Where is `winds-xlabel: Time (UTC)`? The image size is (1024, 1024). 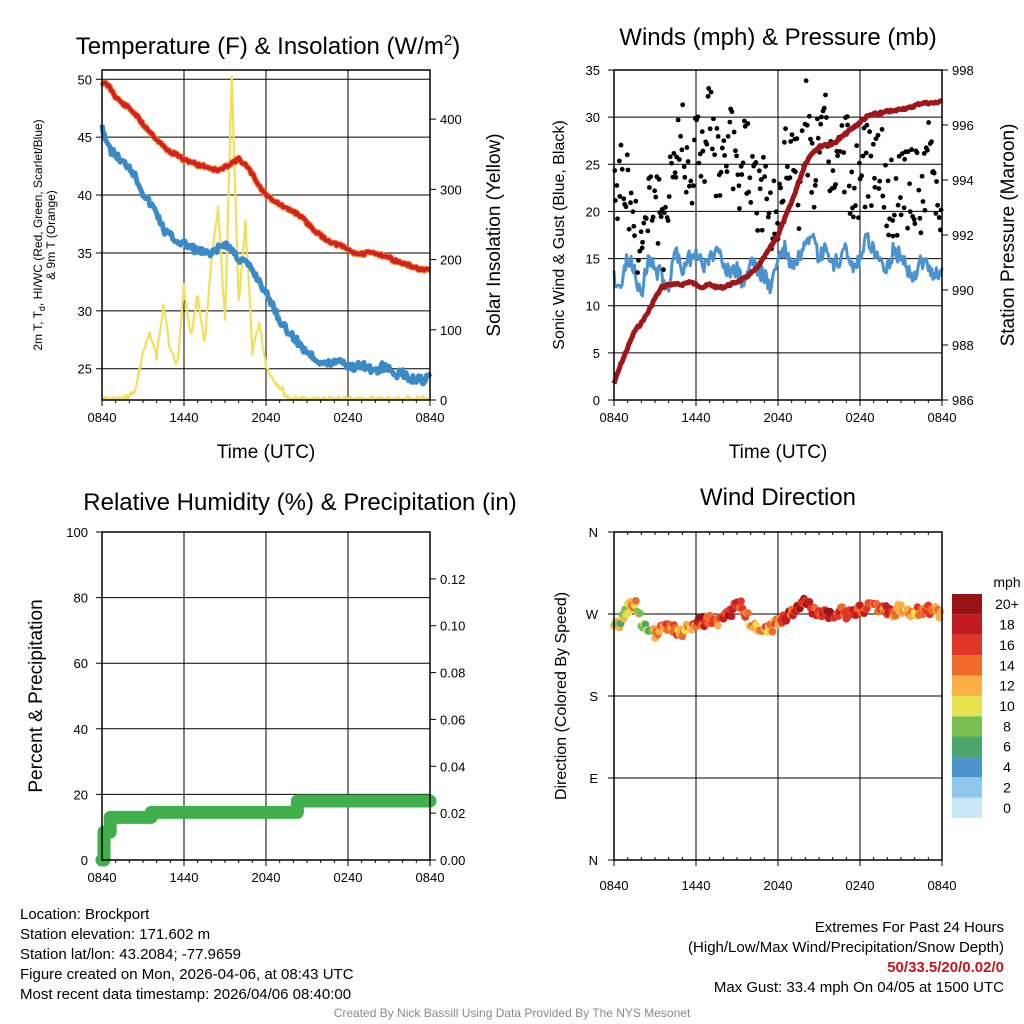 winds-xlabel: Time (UTC) is located at coordinates (778, 452).